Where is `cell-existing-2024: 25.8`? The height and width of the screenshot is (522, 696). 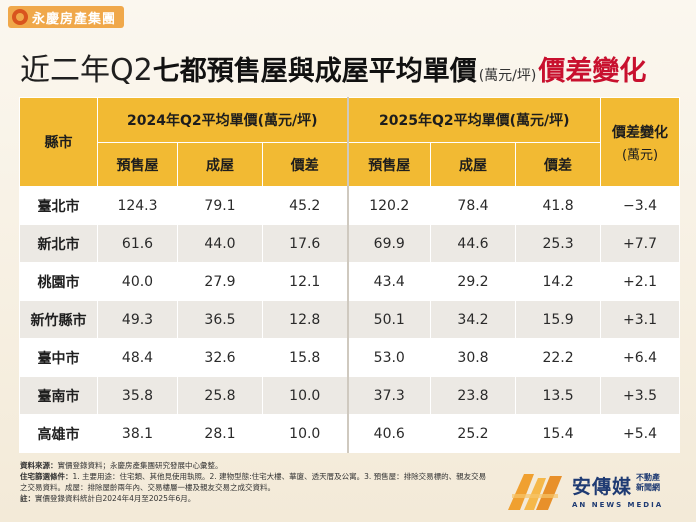 cell-existing-2024: 25.8 is located at coordinates (220, 395).